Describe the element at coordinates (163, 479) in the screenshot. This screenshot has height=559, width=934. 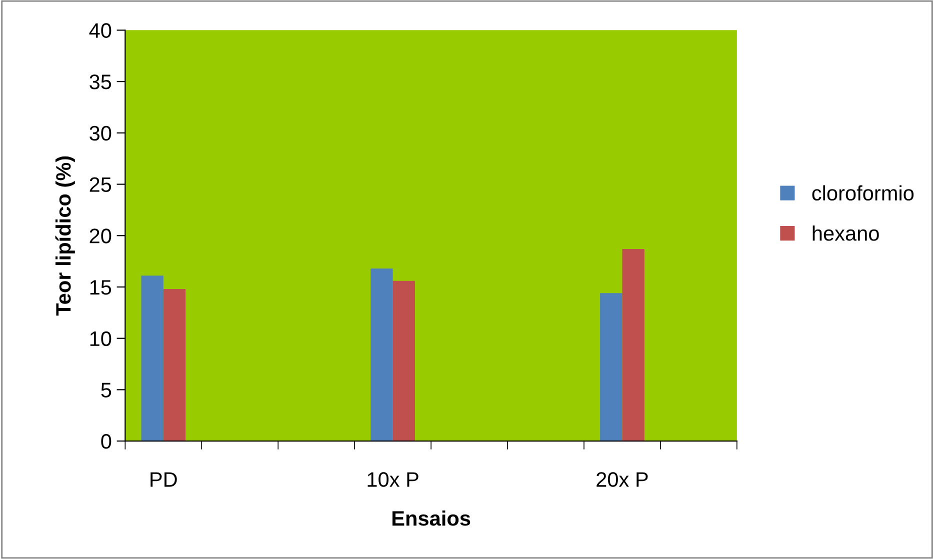
I see `x-tick-label: PD` at that location.